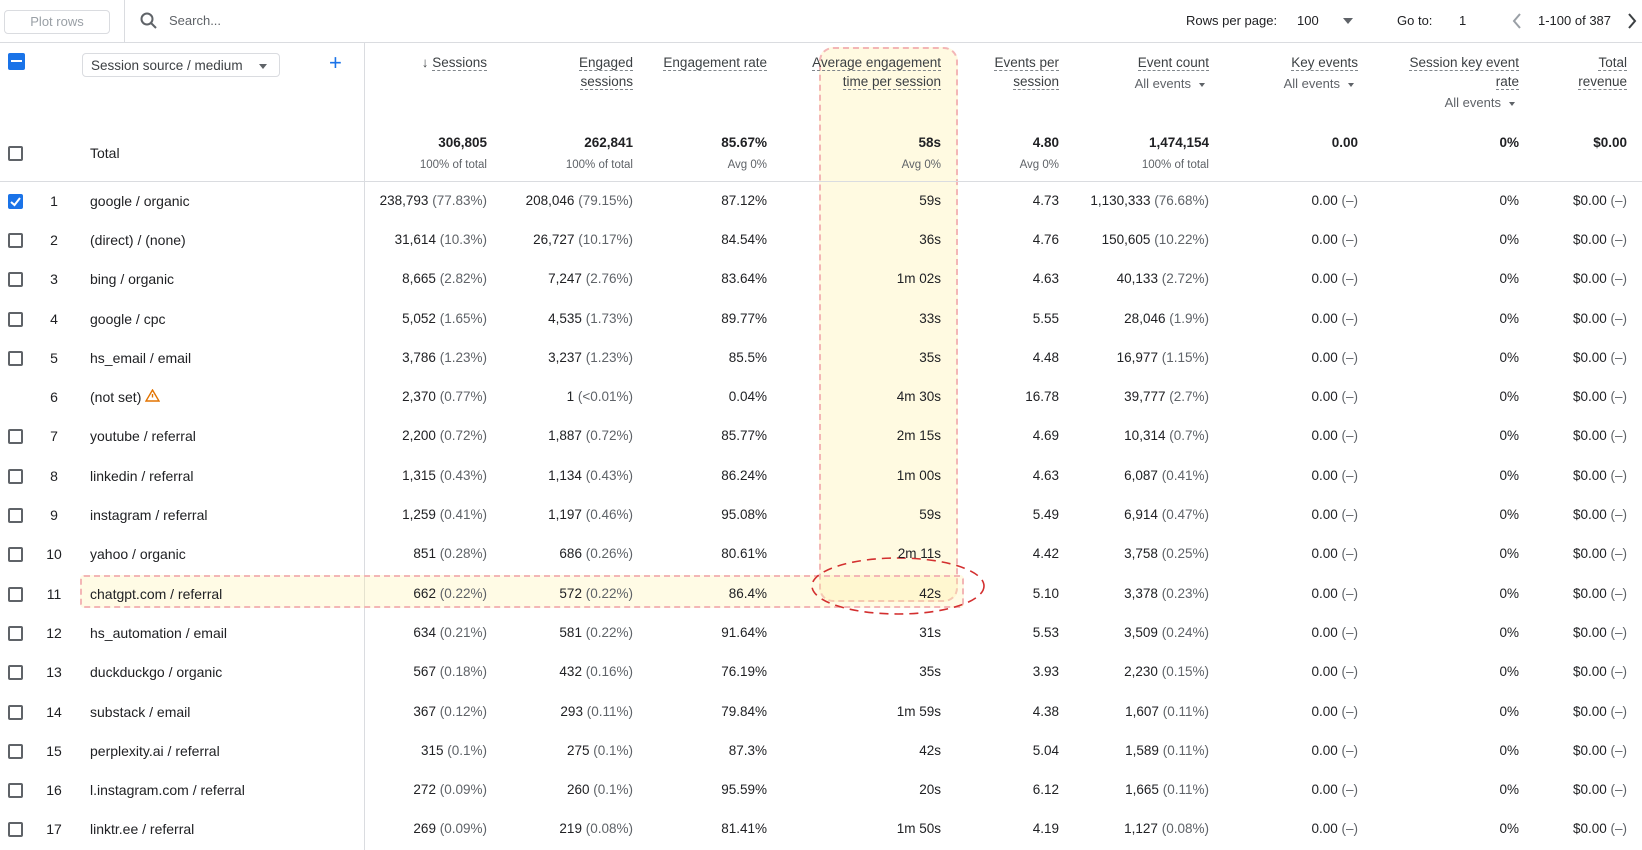 Image resolution: width=1642 pixels, height=850 pixels. Describe the element at coordinates (608, 142) in the screenshot. I see `total-value: 262,841` at that location.